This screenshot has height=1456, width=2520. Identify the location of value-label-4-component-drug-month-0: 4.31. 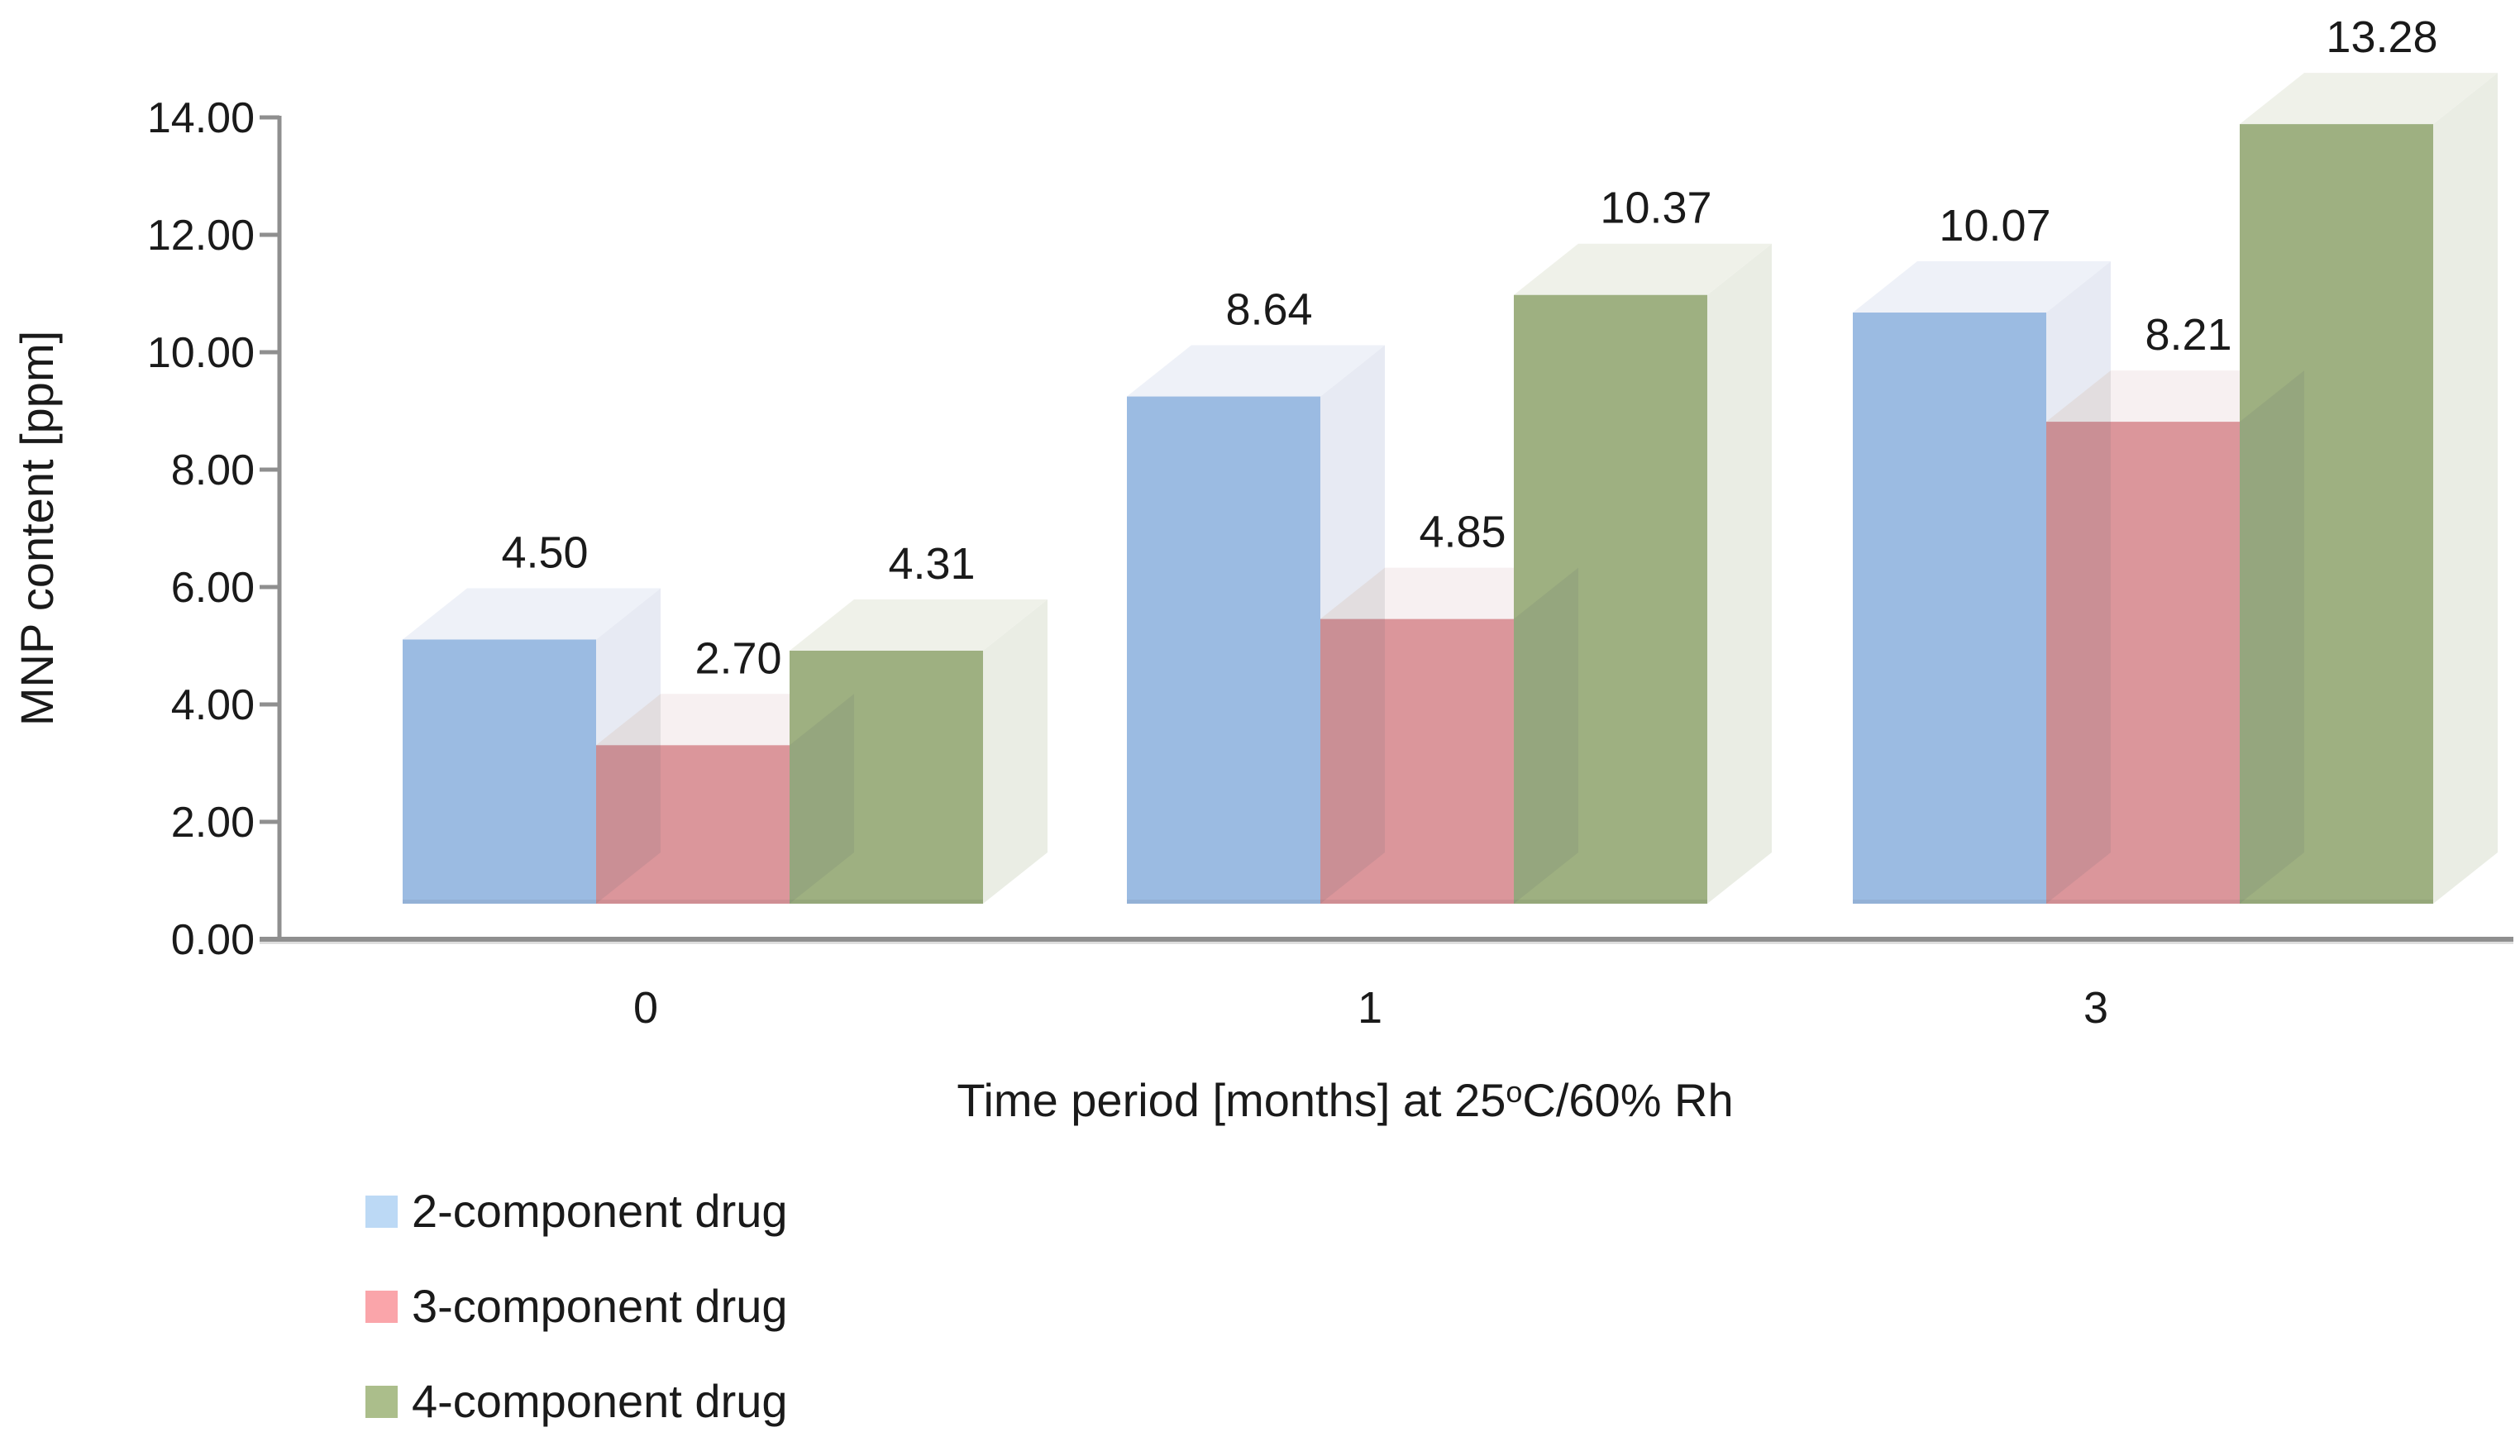
(931, 564).